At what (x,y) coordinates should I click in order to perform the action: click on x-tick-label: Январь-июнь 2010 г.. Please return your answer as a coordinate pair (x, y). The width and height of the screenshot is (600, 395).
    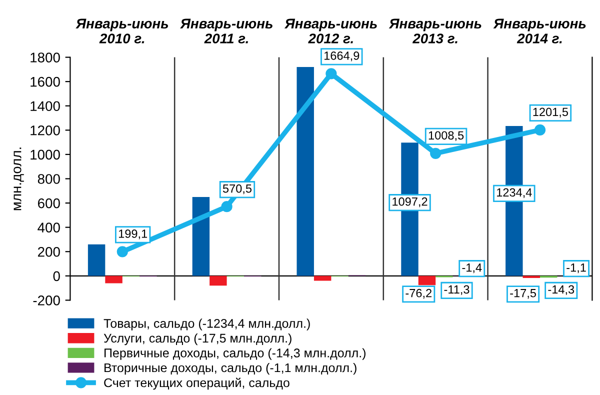
    Looking at the image, I should click on (122, 31).